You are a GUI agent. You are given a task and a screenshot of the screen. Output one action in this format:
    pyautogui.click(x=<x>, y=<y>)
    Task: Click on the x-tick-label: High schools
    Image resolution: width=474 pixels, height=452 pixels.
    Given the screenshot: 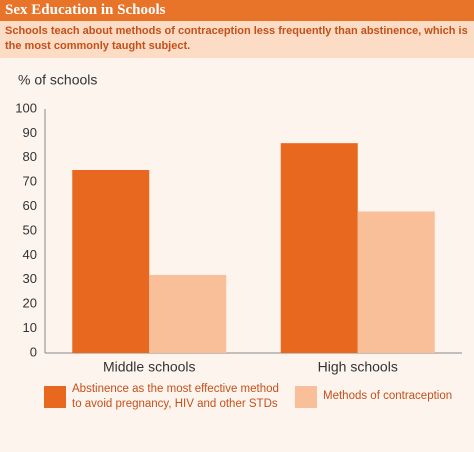 What is the action you would take?
    pyautogui.click(x=358, y=367)
    